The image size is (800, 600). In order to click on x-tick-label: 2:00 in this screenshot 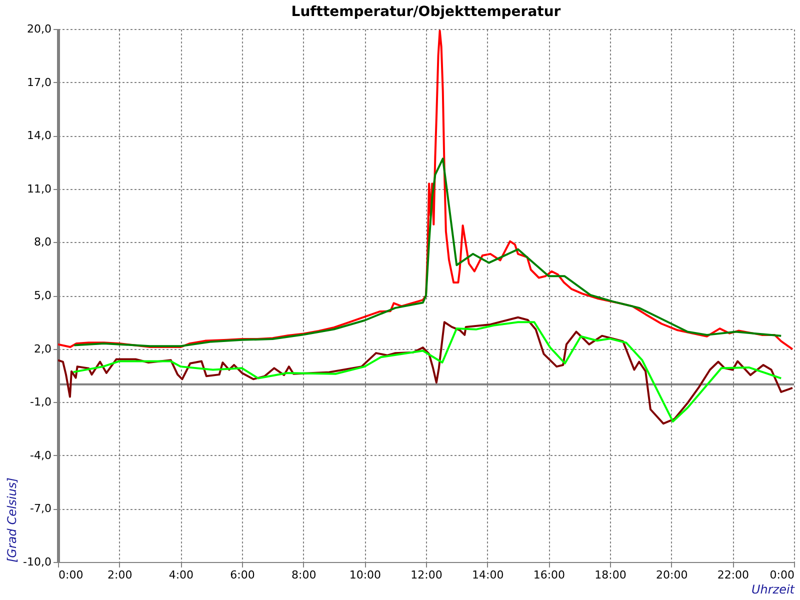, I will do `click(119, 575)`.